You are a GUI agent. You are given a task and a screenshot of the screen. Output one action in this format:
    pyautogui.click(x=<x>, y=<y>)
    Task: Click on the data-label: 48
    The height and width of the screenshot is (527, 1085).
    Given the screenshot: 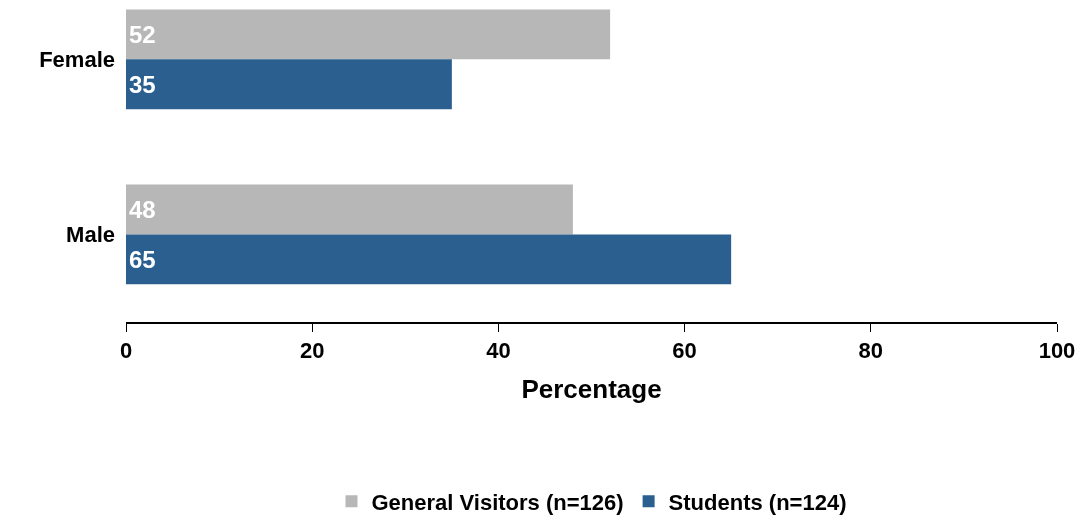 What is the action you would take?
    pyautogui.click(x=142, y=209)
    